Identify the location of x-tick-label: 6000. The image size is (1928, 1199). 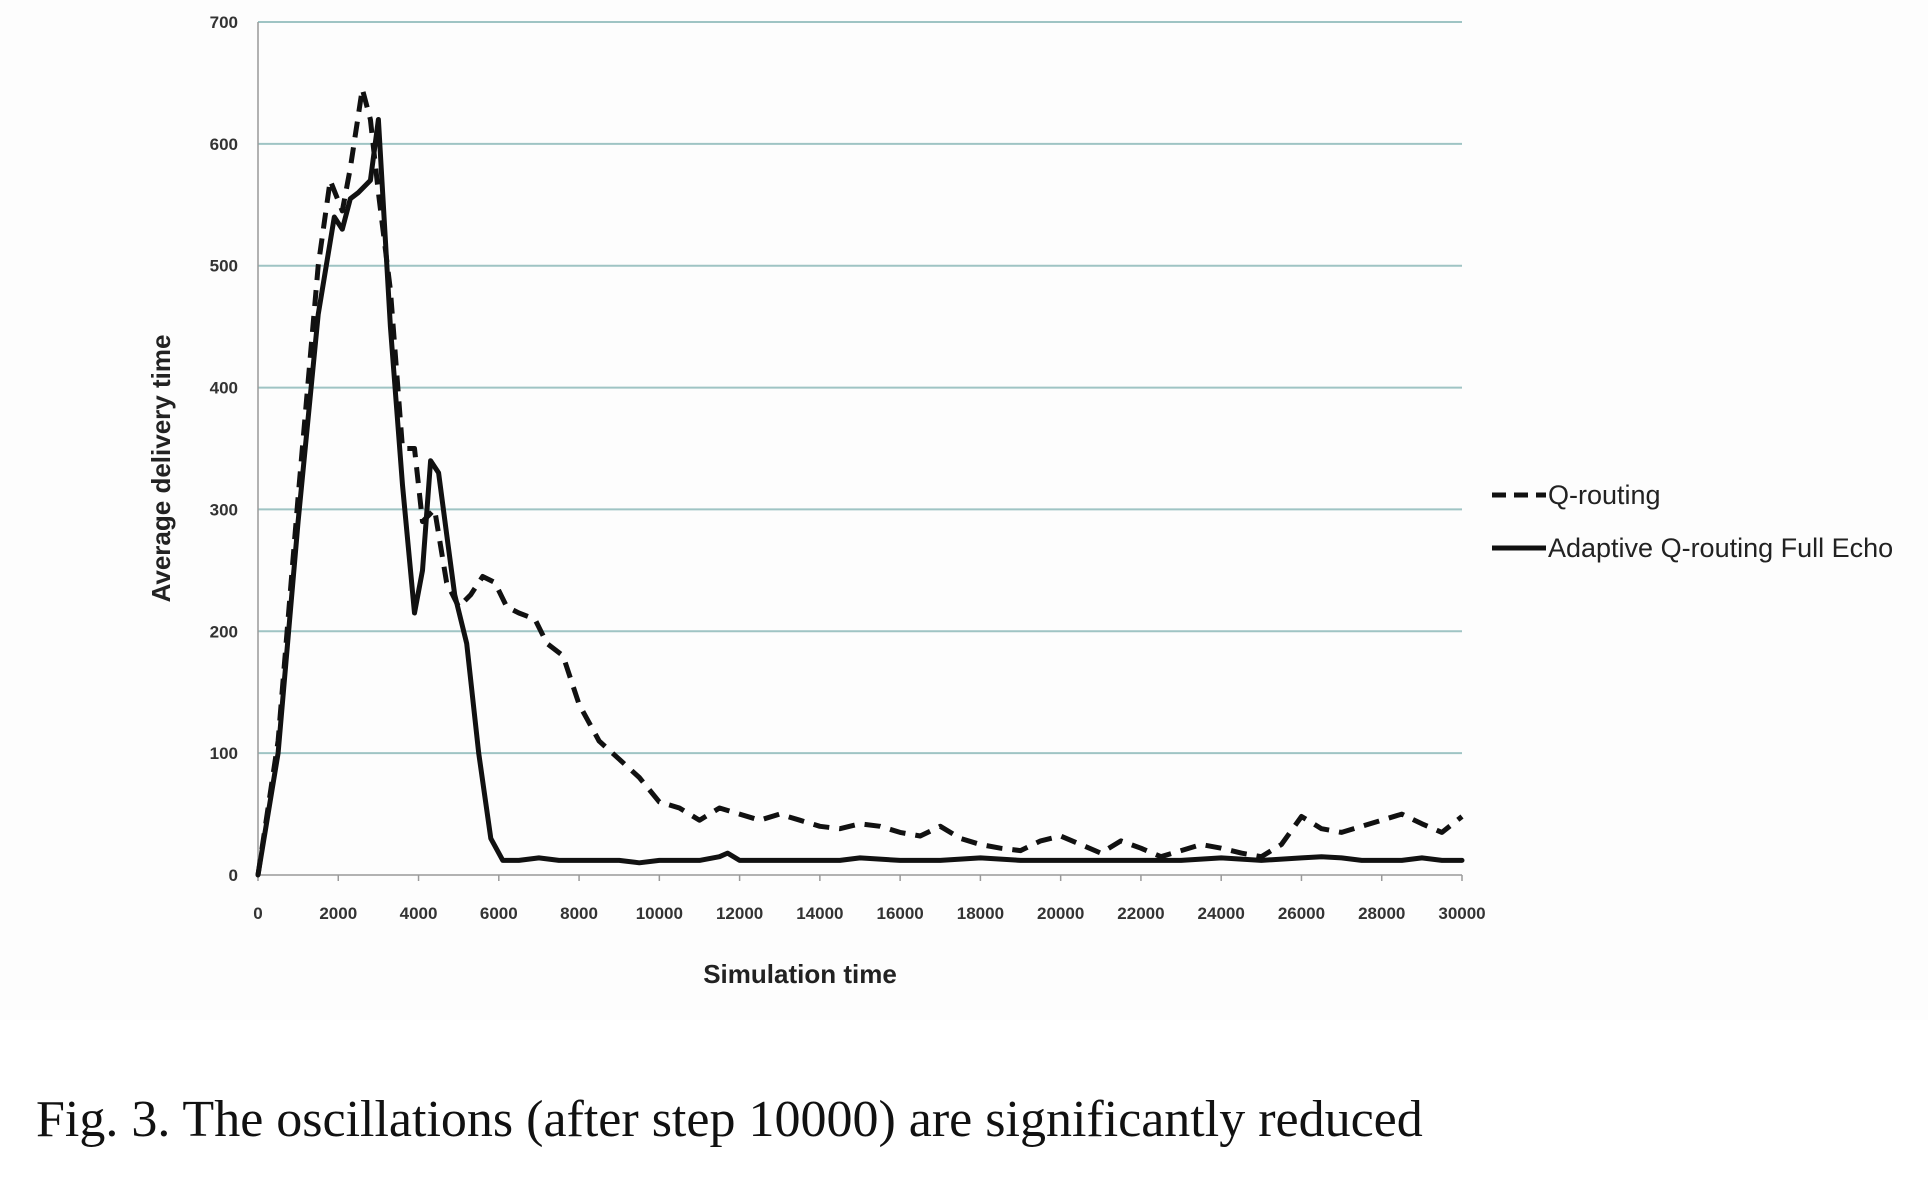
(499, 913).